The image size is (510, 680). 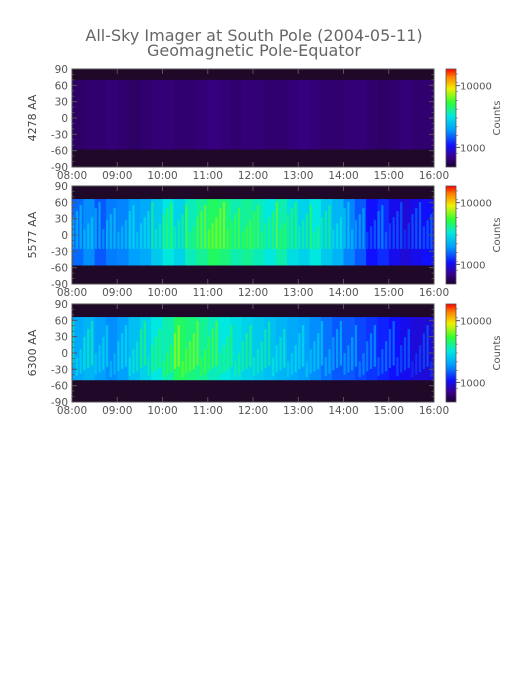 I want to click on heatmap-bottom-band, so click(x=253, y=391).